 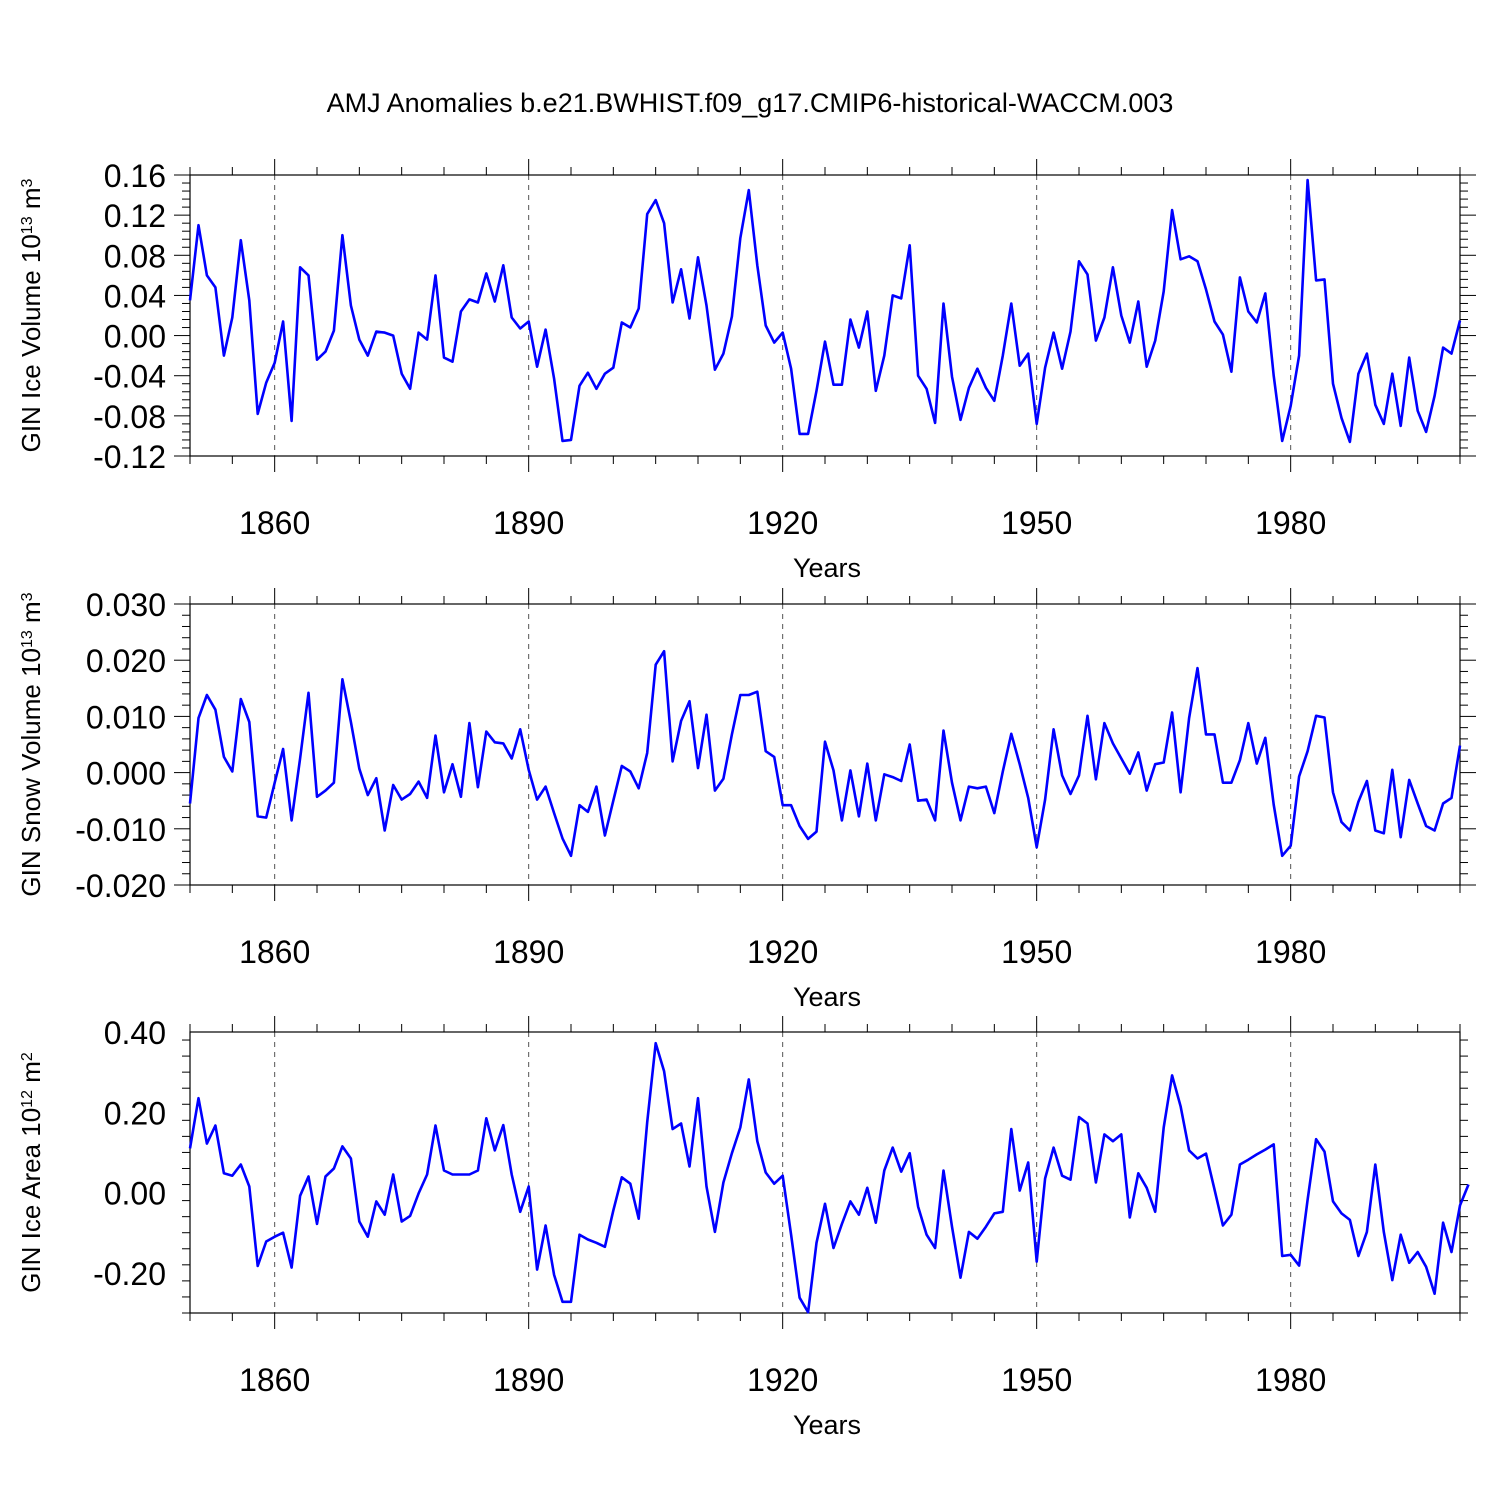 What do you see at coordinates (126, 774) in the screenshot?
I see `y-tick-label: 0.000` at bounding box center [126, 774].